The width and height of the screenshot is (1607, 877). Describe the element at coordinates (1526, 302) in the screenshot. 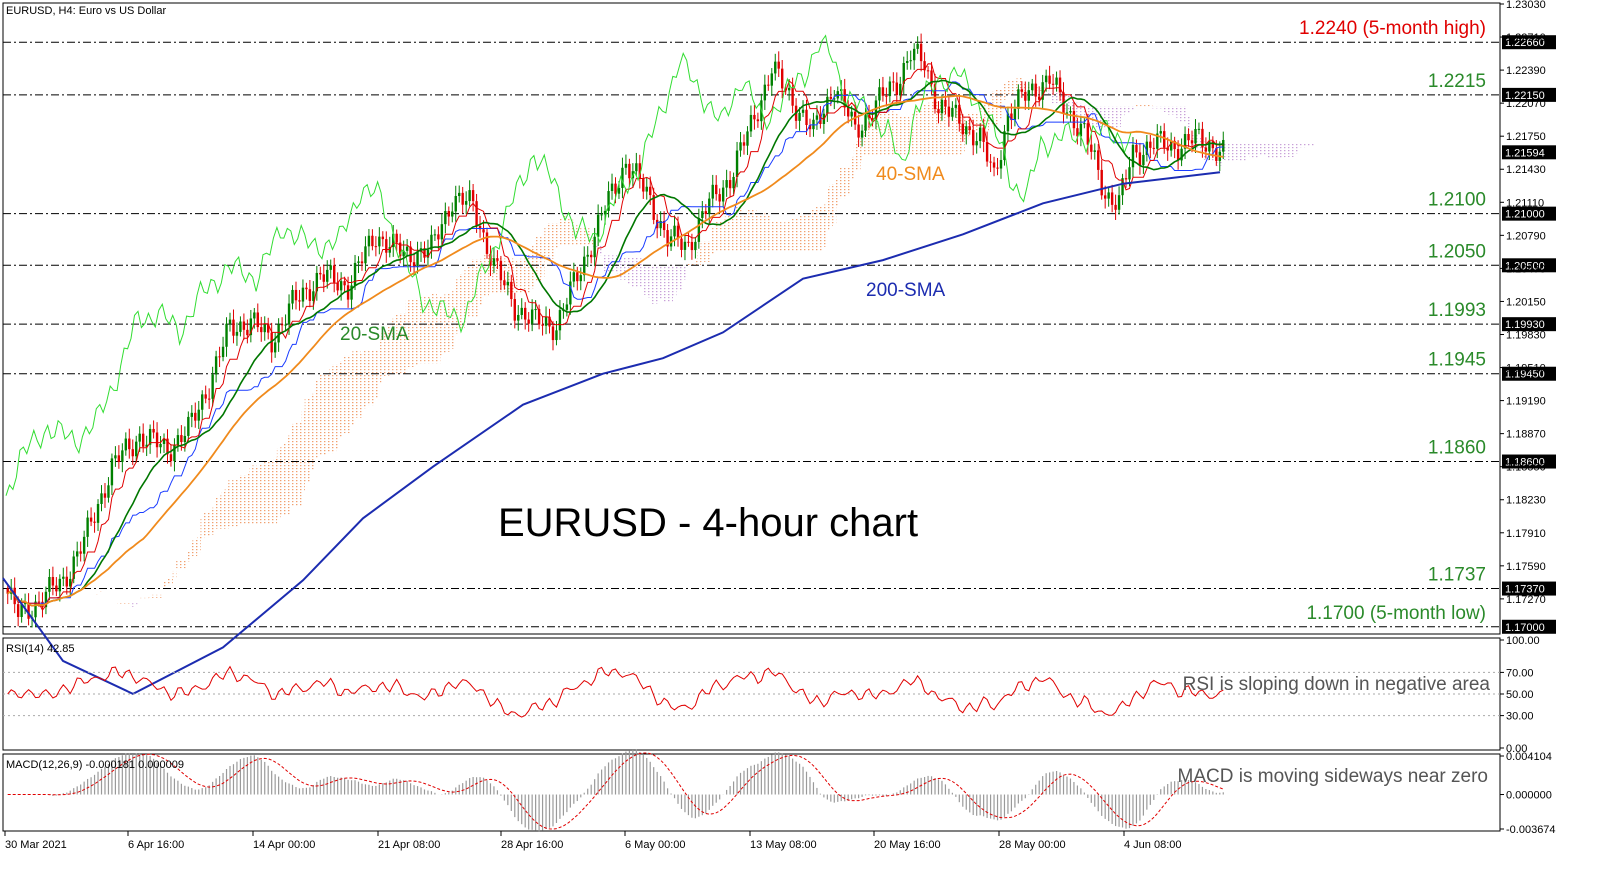

I see `price-tick-label: 1.20150` at that location.